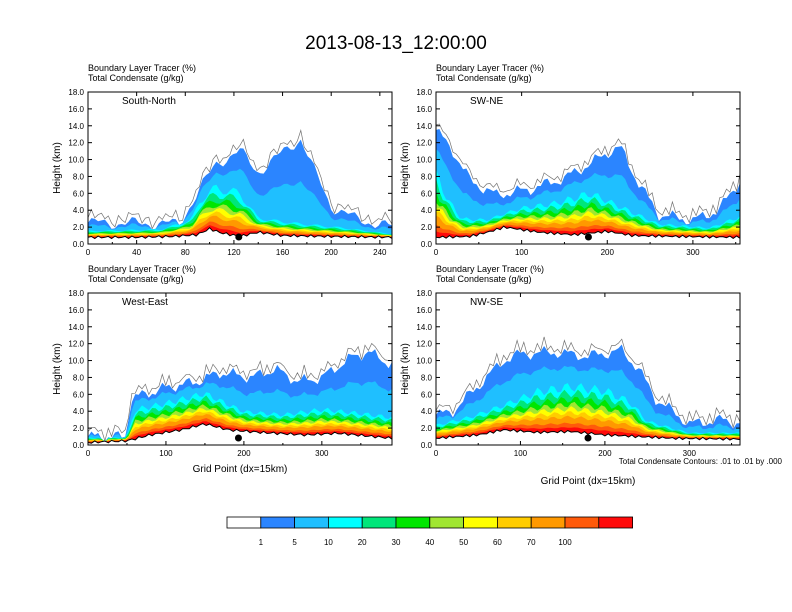  What do you see at coordinates (484, 279) in the screenshot?
I see `nw-se-header-condensate: Total Condensate (g/kg)` at bounding box center [484, 279].